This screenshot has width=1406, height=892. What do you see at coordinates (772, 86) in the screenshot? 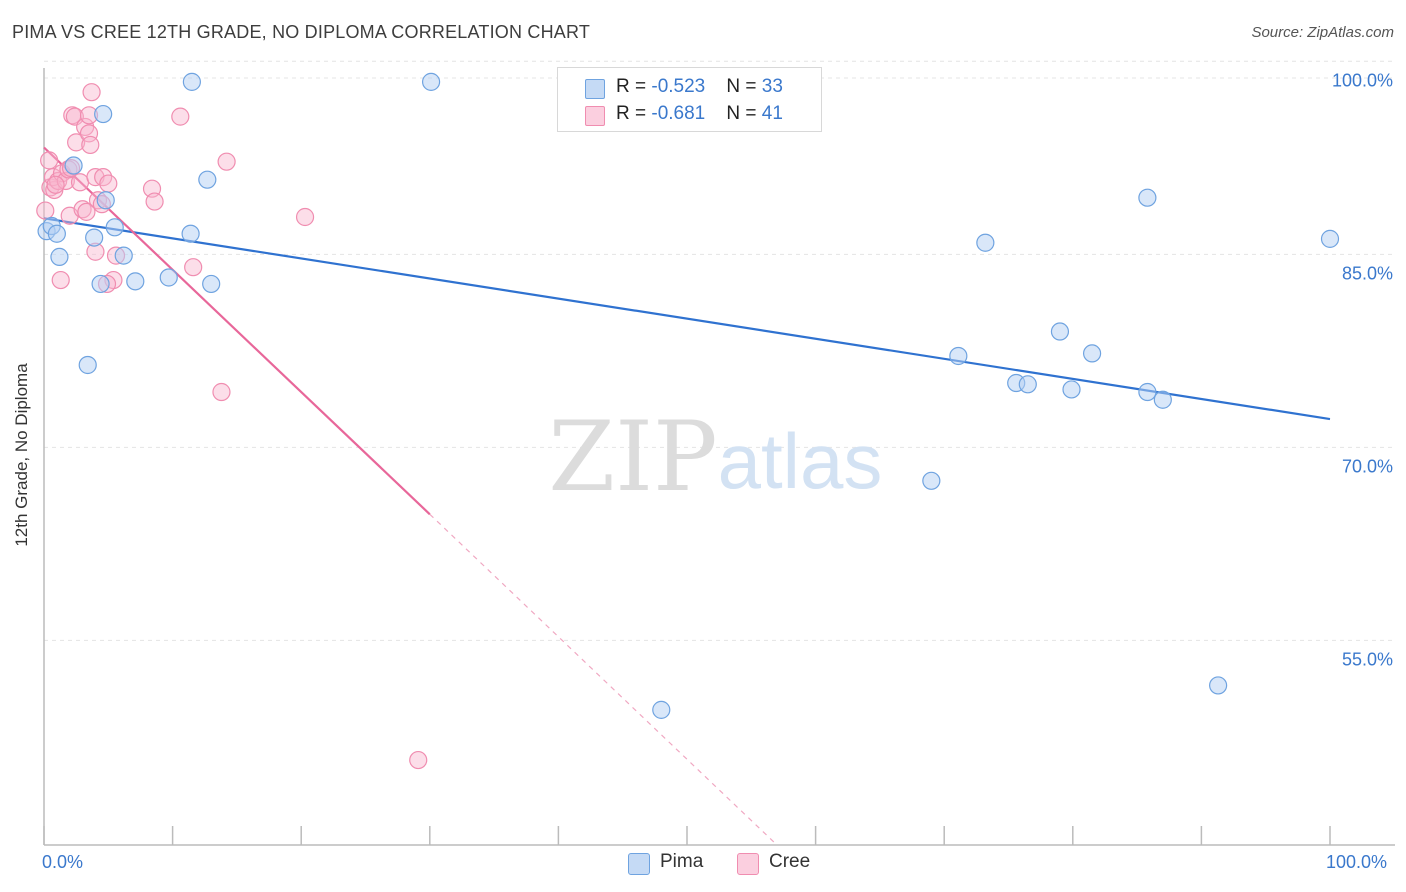
I see `pima-n-value: 33` at bounding box center [772, 86].